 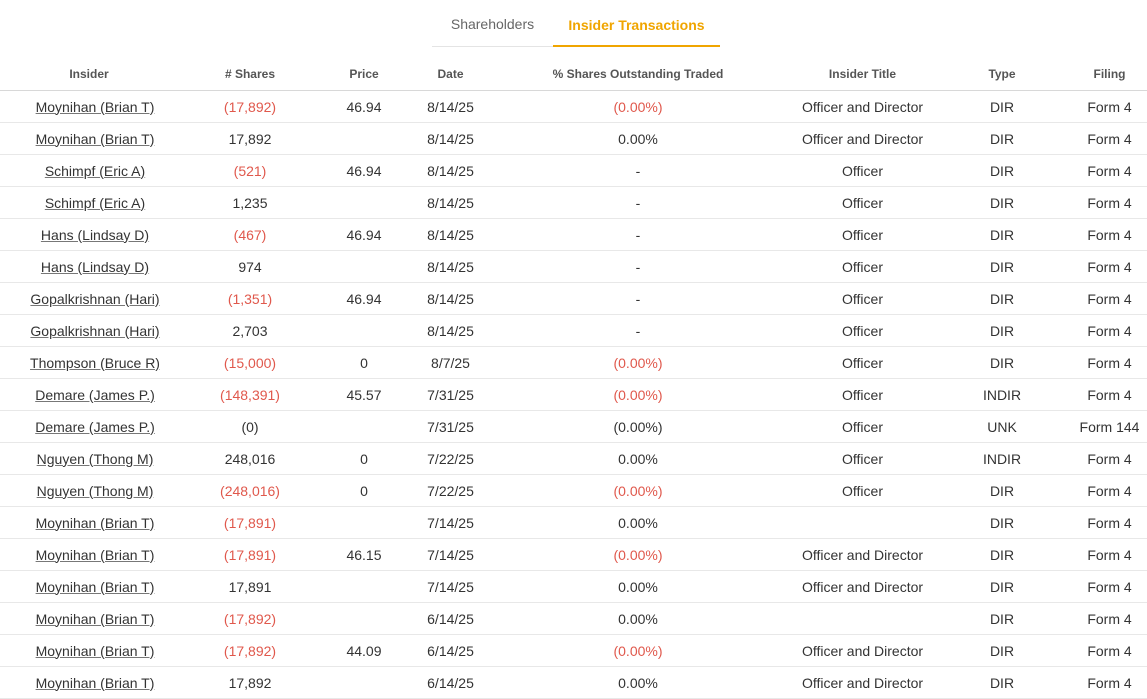 I want to click on date-value: 7/31/25, so click(x=450, y=394).